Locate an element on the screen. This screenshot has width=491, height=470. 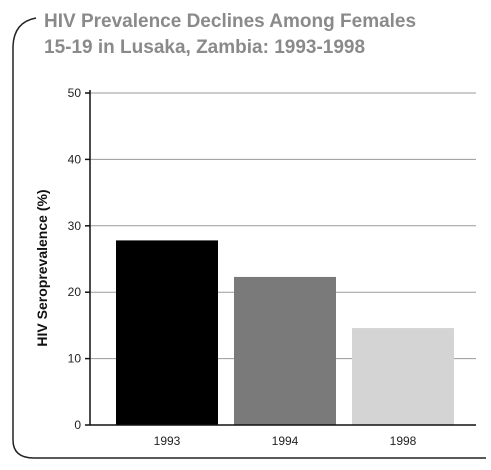
bar-1998 is located at coordinates (403, 376).